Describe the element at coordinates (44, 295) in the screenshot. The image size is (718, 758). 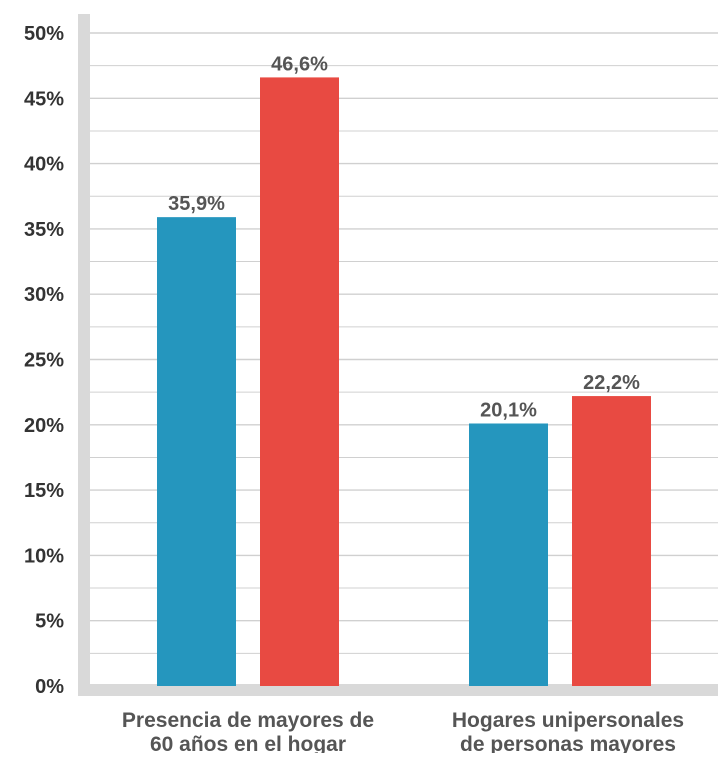
I see `y-tick-label: 30%` at that location.